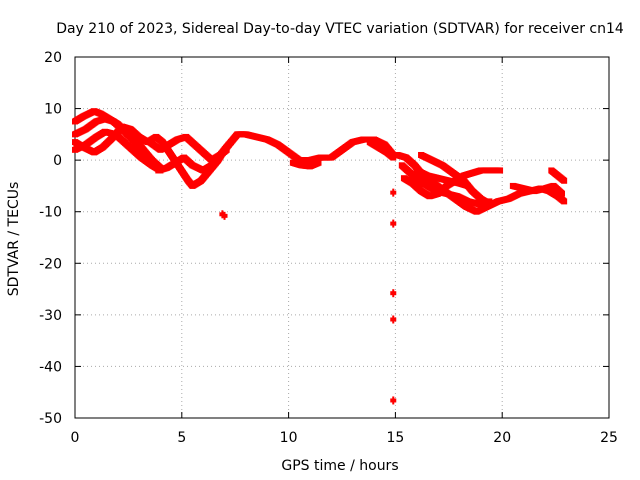 The height and width of the screenshot is (480, 640). Describe the element at coordinates (50, 419) in the screenshot. I see `y-tick-label: -50` at that location.